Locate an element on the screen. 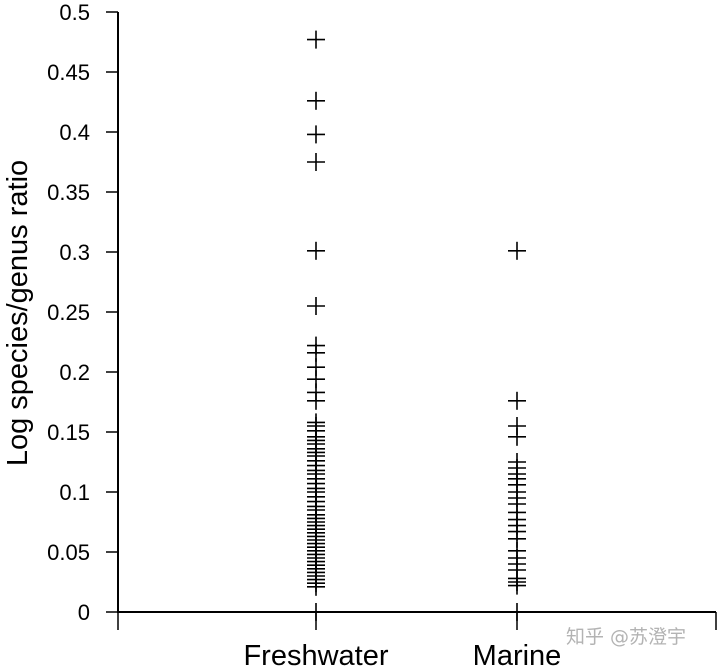 This screenshot has width=720, height=667. y-tick-label: 0.35 is located at coordinates (68, 192).